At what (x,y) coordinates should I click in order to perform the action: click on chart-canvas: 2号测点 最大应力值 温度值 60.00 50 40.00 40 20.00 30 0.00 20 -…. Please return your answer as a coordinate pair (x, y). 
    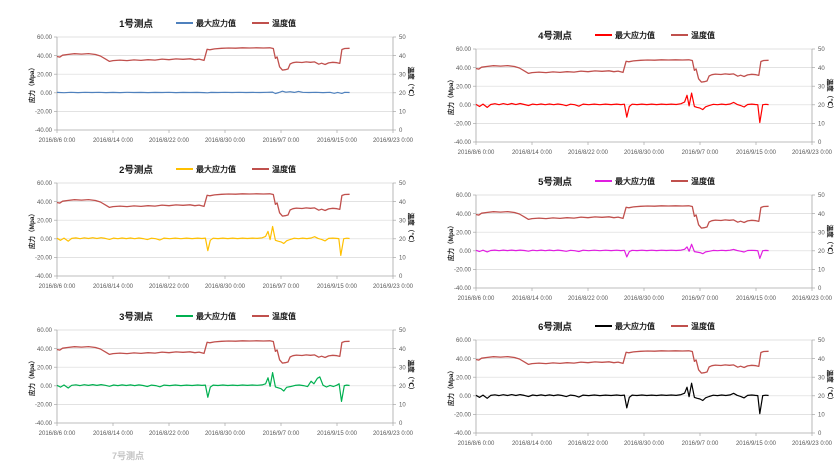
    Looking at the image, I should click on (221, 227).